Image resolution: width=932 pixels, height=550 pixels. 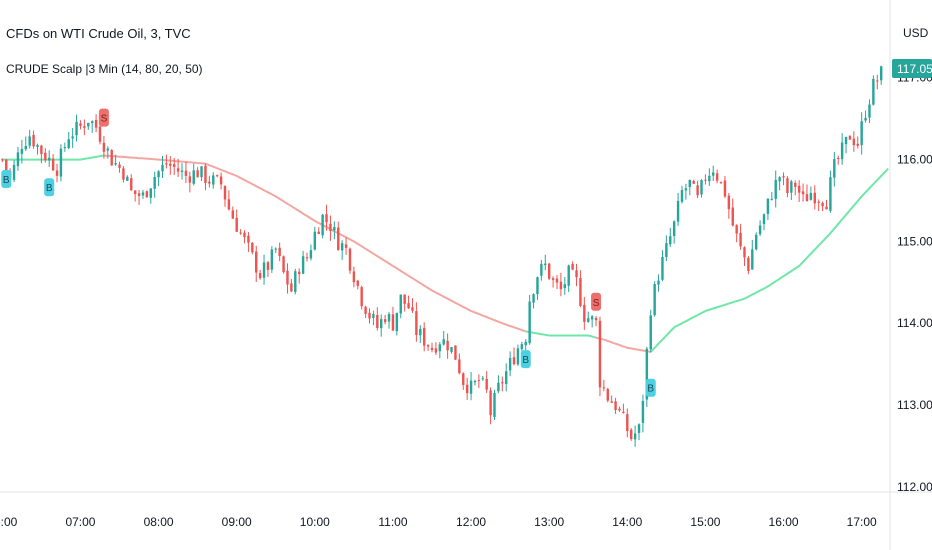 What do you see at coordinates (9, 522) in the screenshot?
I see `x-tick-label: 06:00` at bounding box center [9, 522].